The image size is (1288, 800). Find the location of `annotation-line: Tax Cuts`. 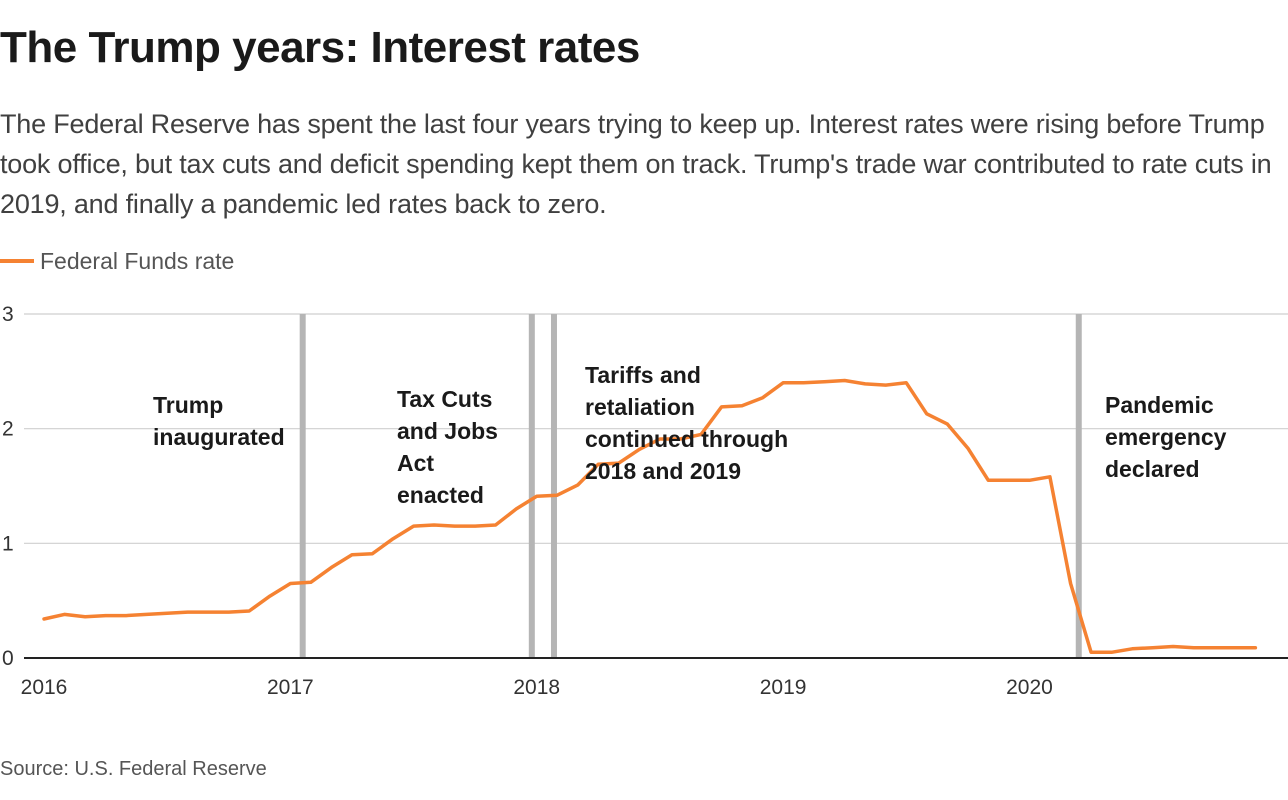

annotation-line: Tax Cuts is located at coordinates (444, 399).